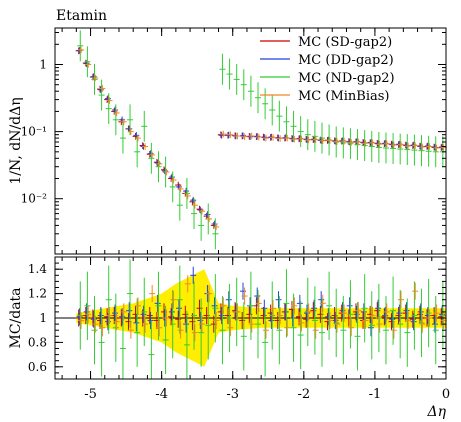 The width and height of the screenshot is (461, 422). What do you see at coordinates (303, 394) in the screenshot?
I see `x-tick-label: -2` at bounding box center [303, 394].